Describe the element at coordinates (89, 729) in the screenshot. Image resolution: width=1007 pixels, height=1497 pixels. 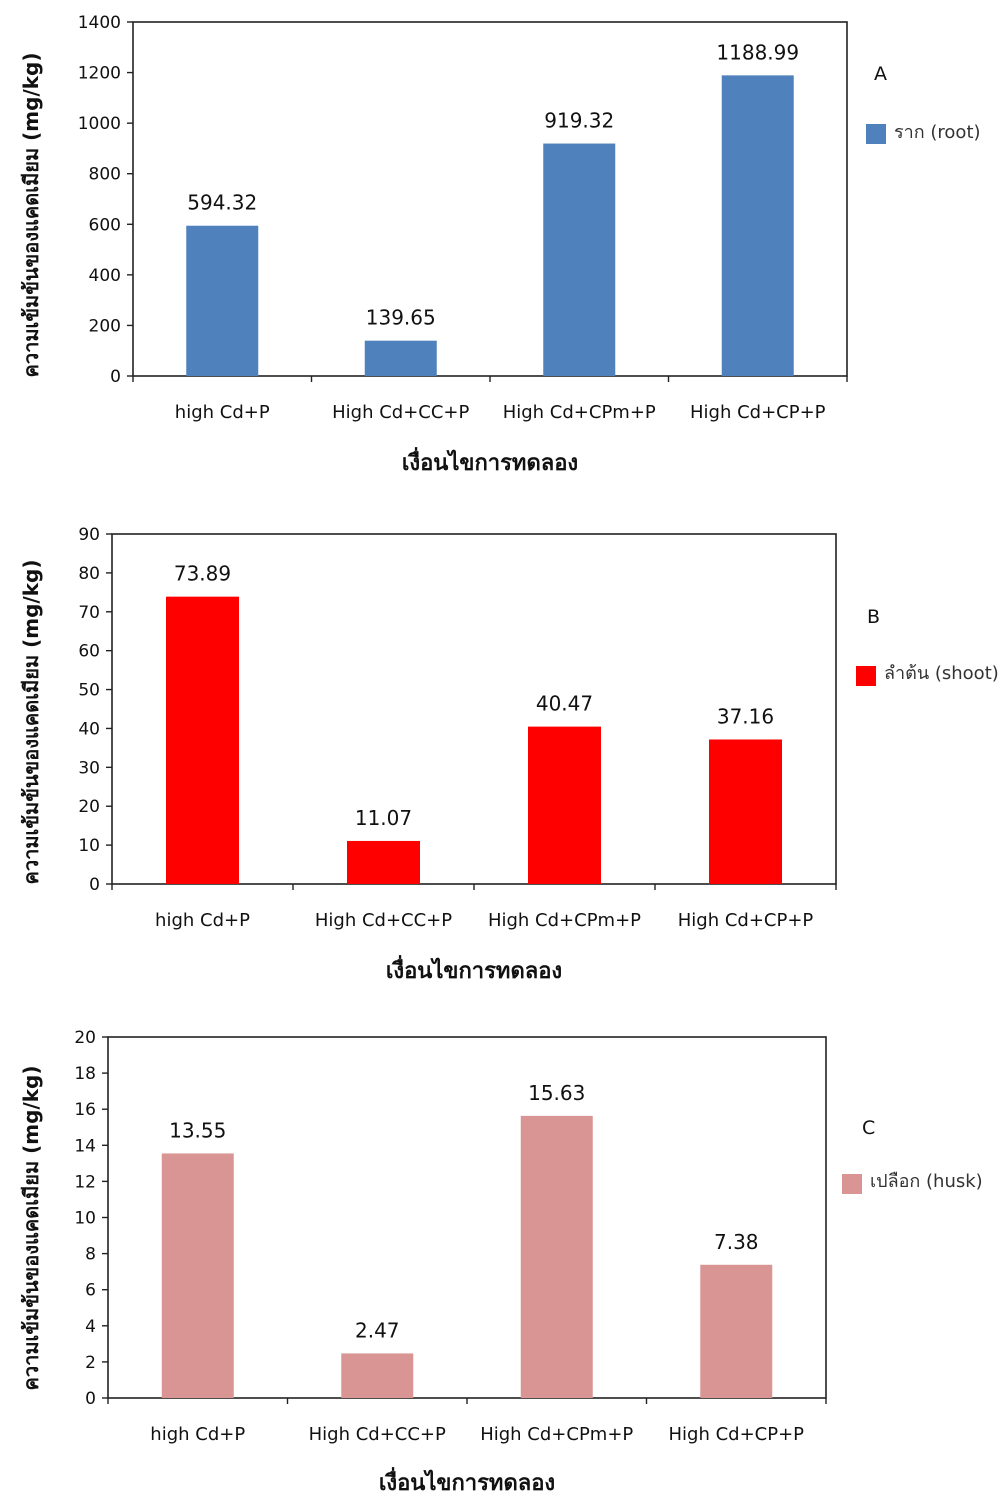
I see `y-tick-label: 40` at that location.